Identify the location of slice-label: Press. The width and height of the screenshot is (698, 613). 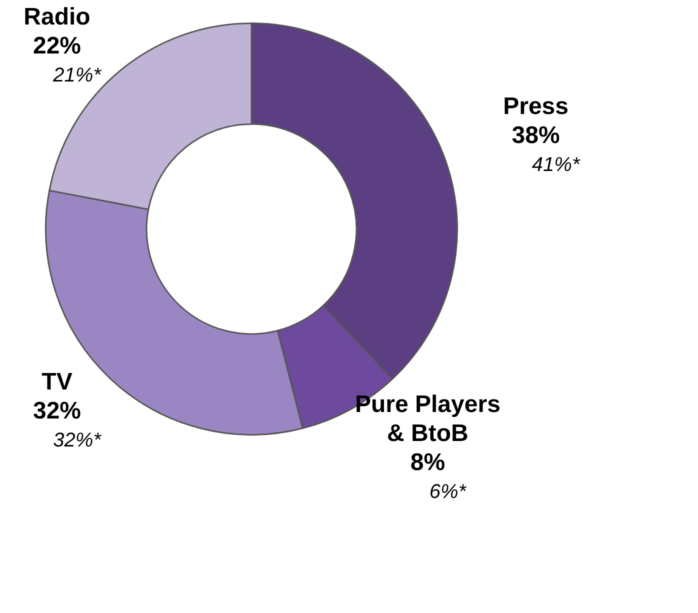
(535, 106).